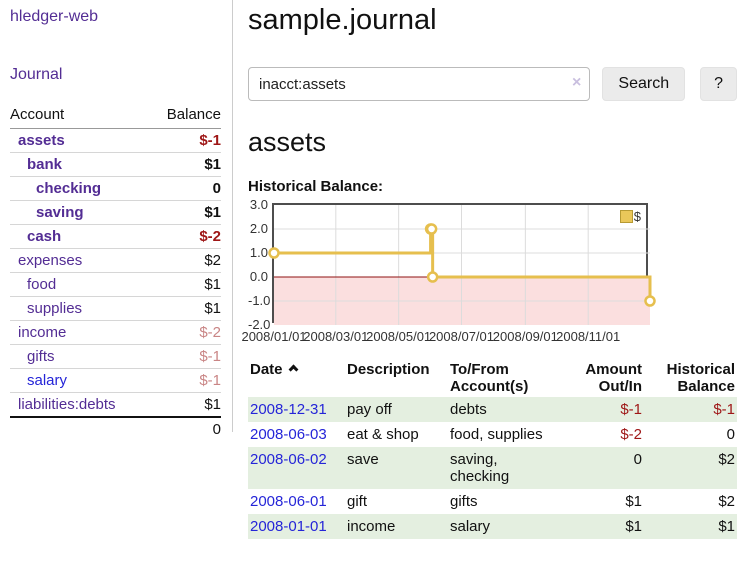 This screenshot has height=582, width=742. What do you see at coordinates (266, 369) in the screenshot?
I see `register-header-date-label: Date` at bounding box center [266, 369].